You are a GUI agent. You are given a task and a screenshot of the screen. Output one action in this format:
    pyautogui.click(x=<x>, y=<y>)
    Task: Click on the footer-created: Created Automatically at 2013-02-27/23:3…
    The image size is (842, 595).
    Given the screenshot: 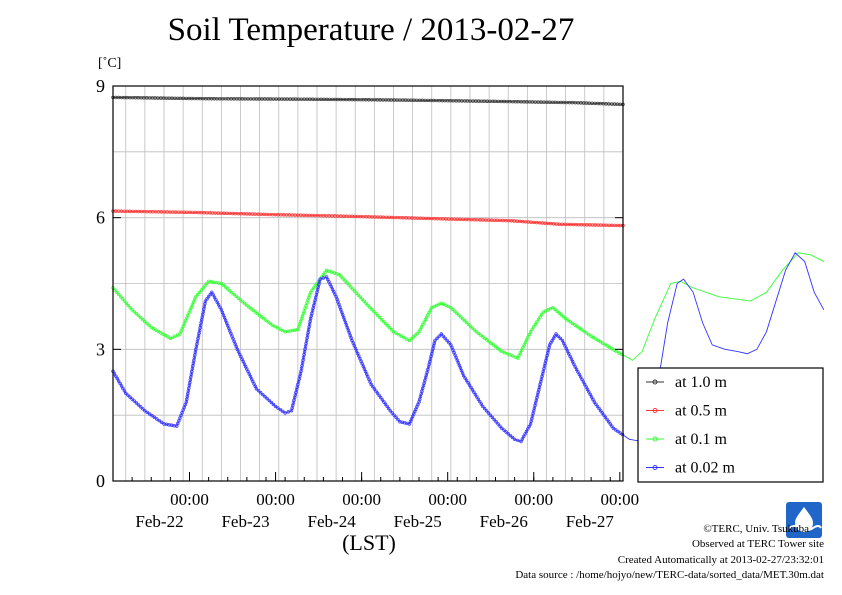 What is the action you would take?
    pyautogui.click(x=720, y=560)
    